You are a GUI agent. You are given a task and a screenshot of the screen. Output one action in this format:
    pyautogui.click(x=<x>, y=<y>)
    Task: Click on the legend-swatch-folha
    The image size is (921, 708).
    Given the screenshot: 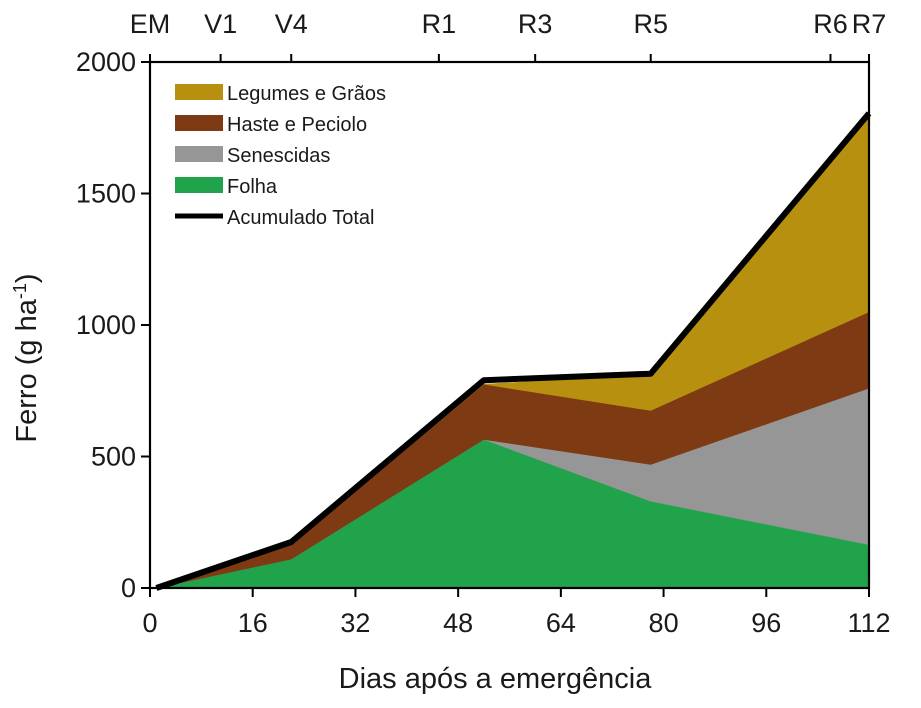 What is the action you would take?
    pyautogui.click(x=199, y=185)
    